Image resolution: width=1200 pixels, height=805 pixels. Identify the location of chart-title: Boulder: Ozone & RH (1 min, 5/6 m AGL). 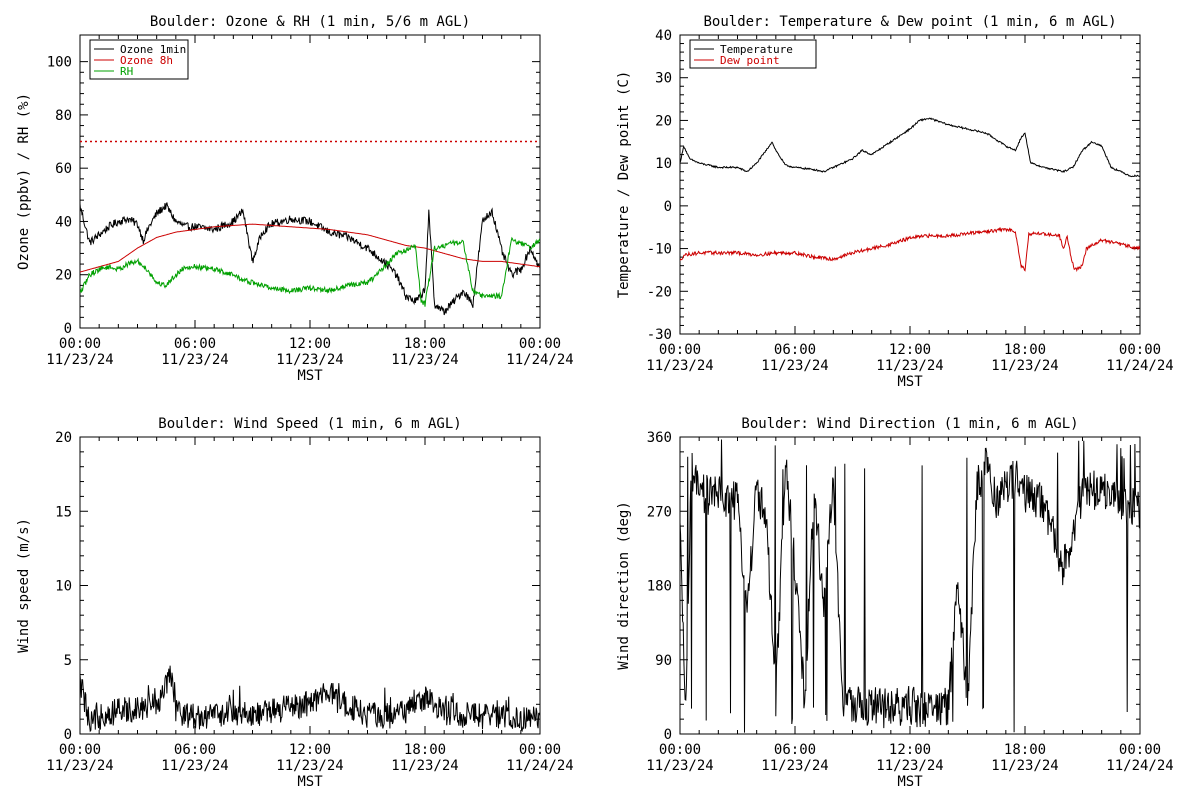
(310, 22).